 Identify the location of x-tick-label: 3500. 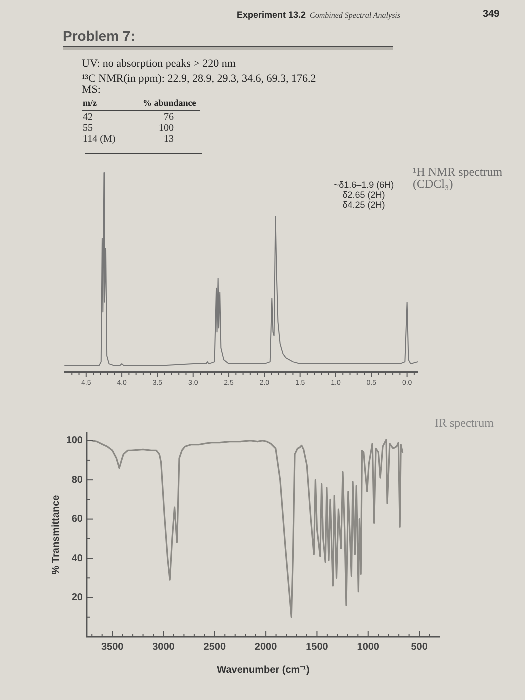
(112, 647).